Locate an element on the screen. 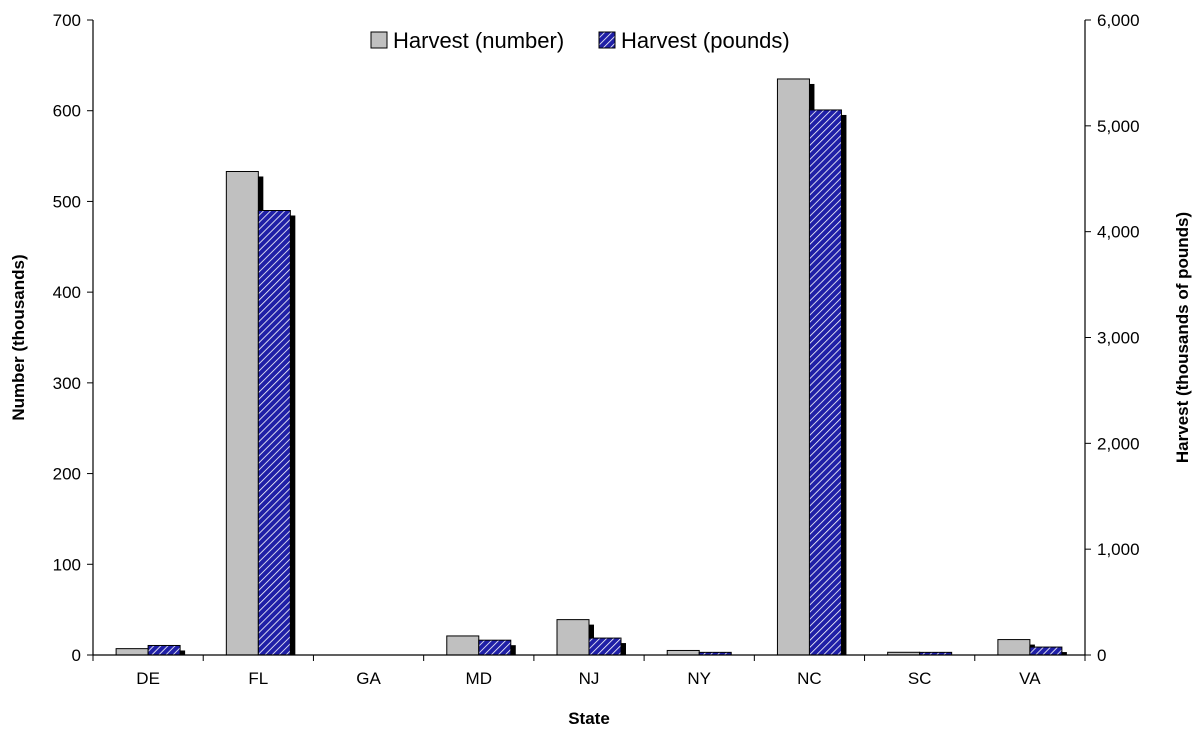  bar-pounds-fl is located at coordinates (274, 433).